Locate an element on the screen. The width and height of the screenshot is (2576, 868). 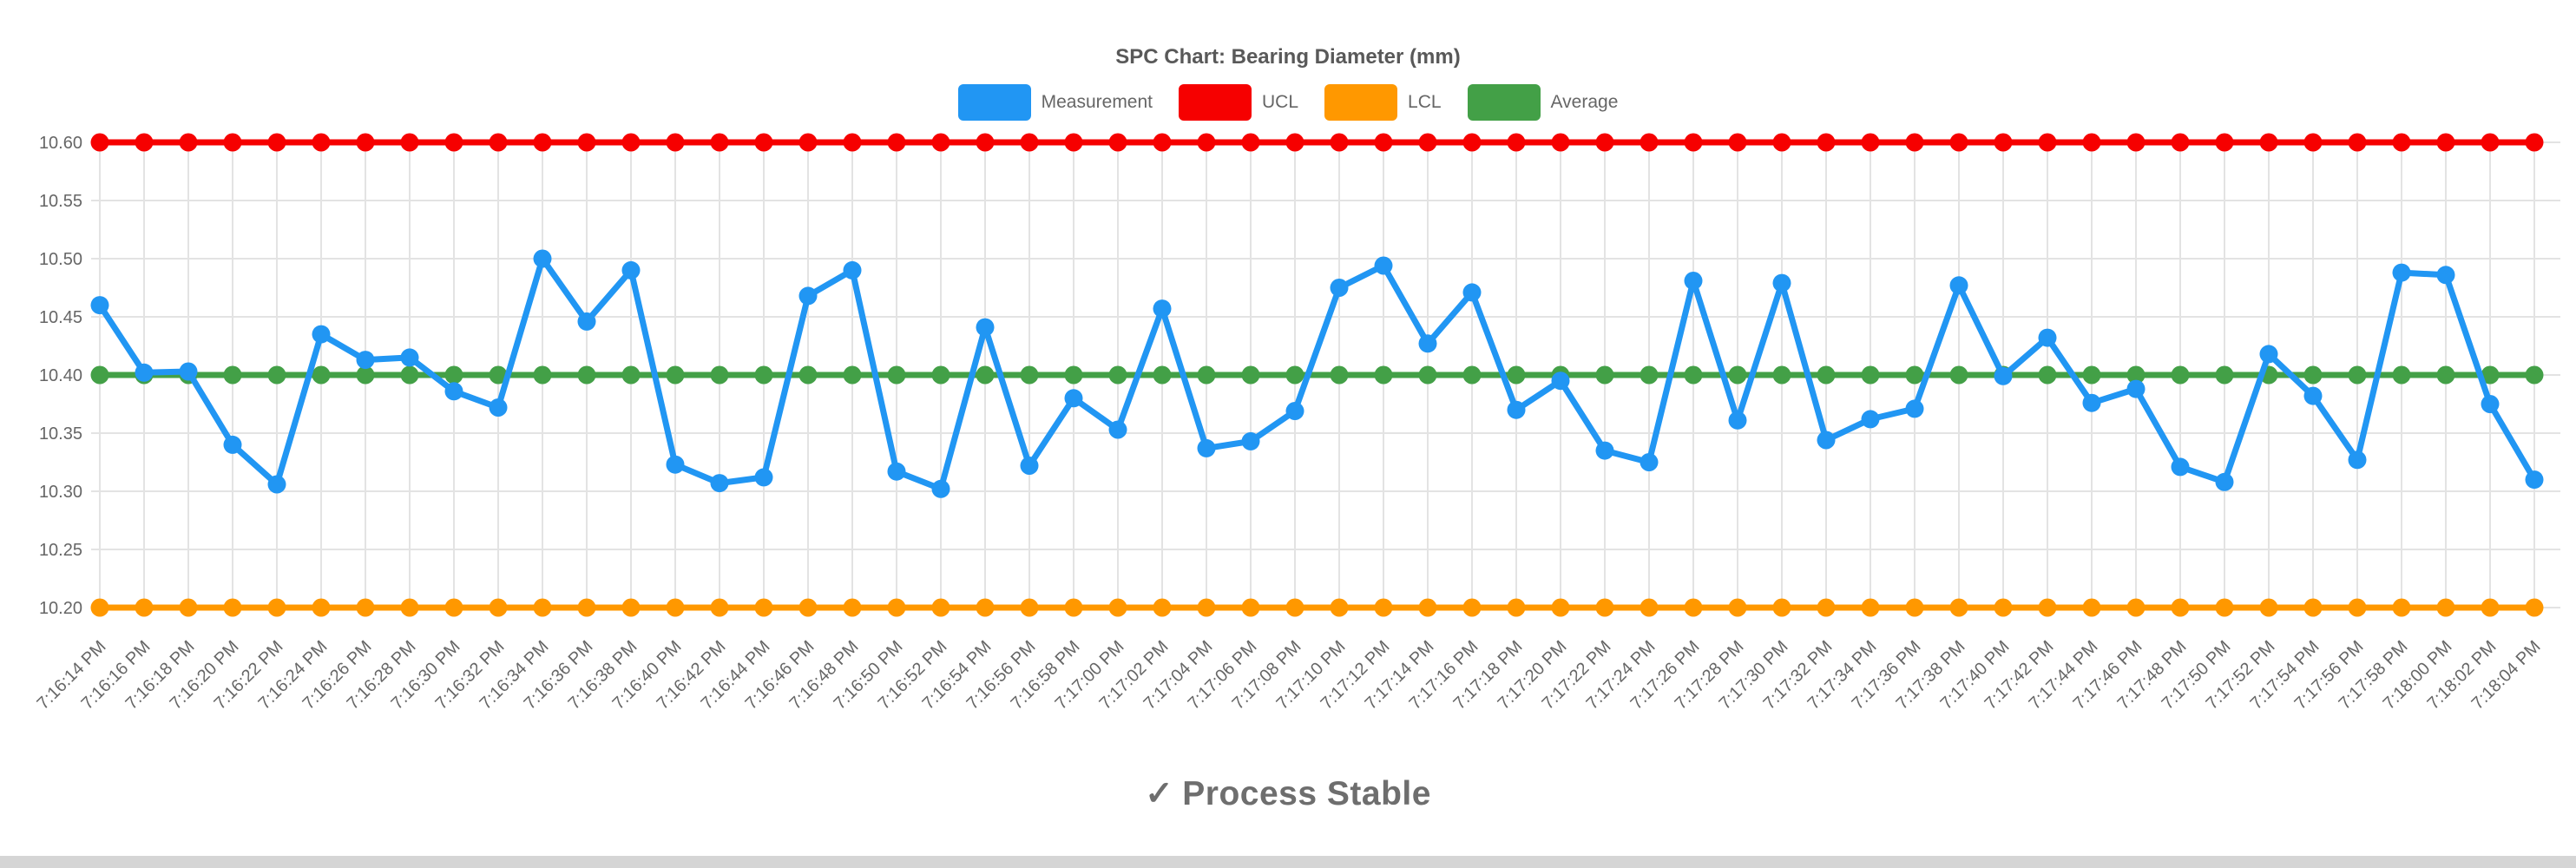
svg-text: 10.60 is located at coordinates (61, 143).